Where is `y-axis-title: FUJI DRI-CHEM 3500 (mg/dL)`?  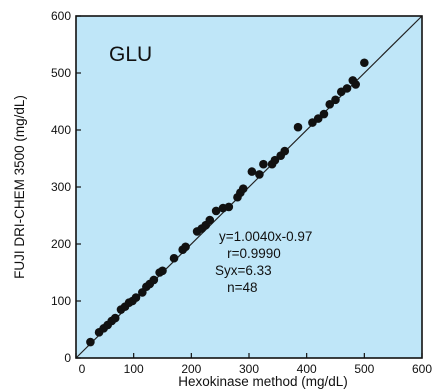 y-axis-title: FUJI DRI-CHEM 3500 (mg/dL) is located at coordinates (19, 187).